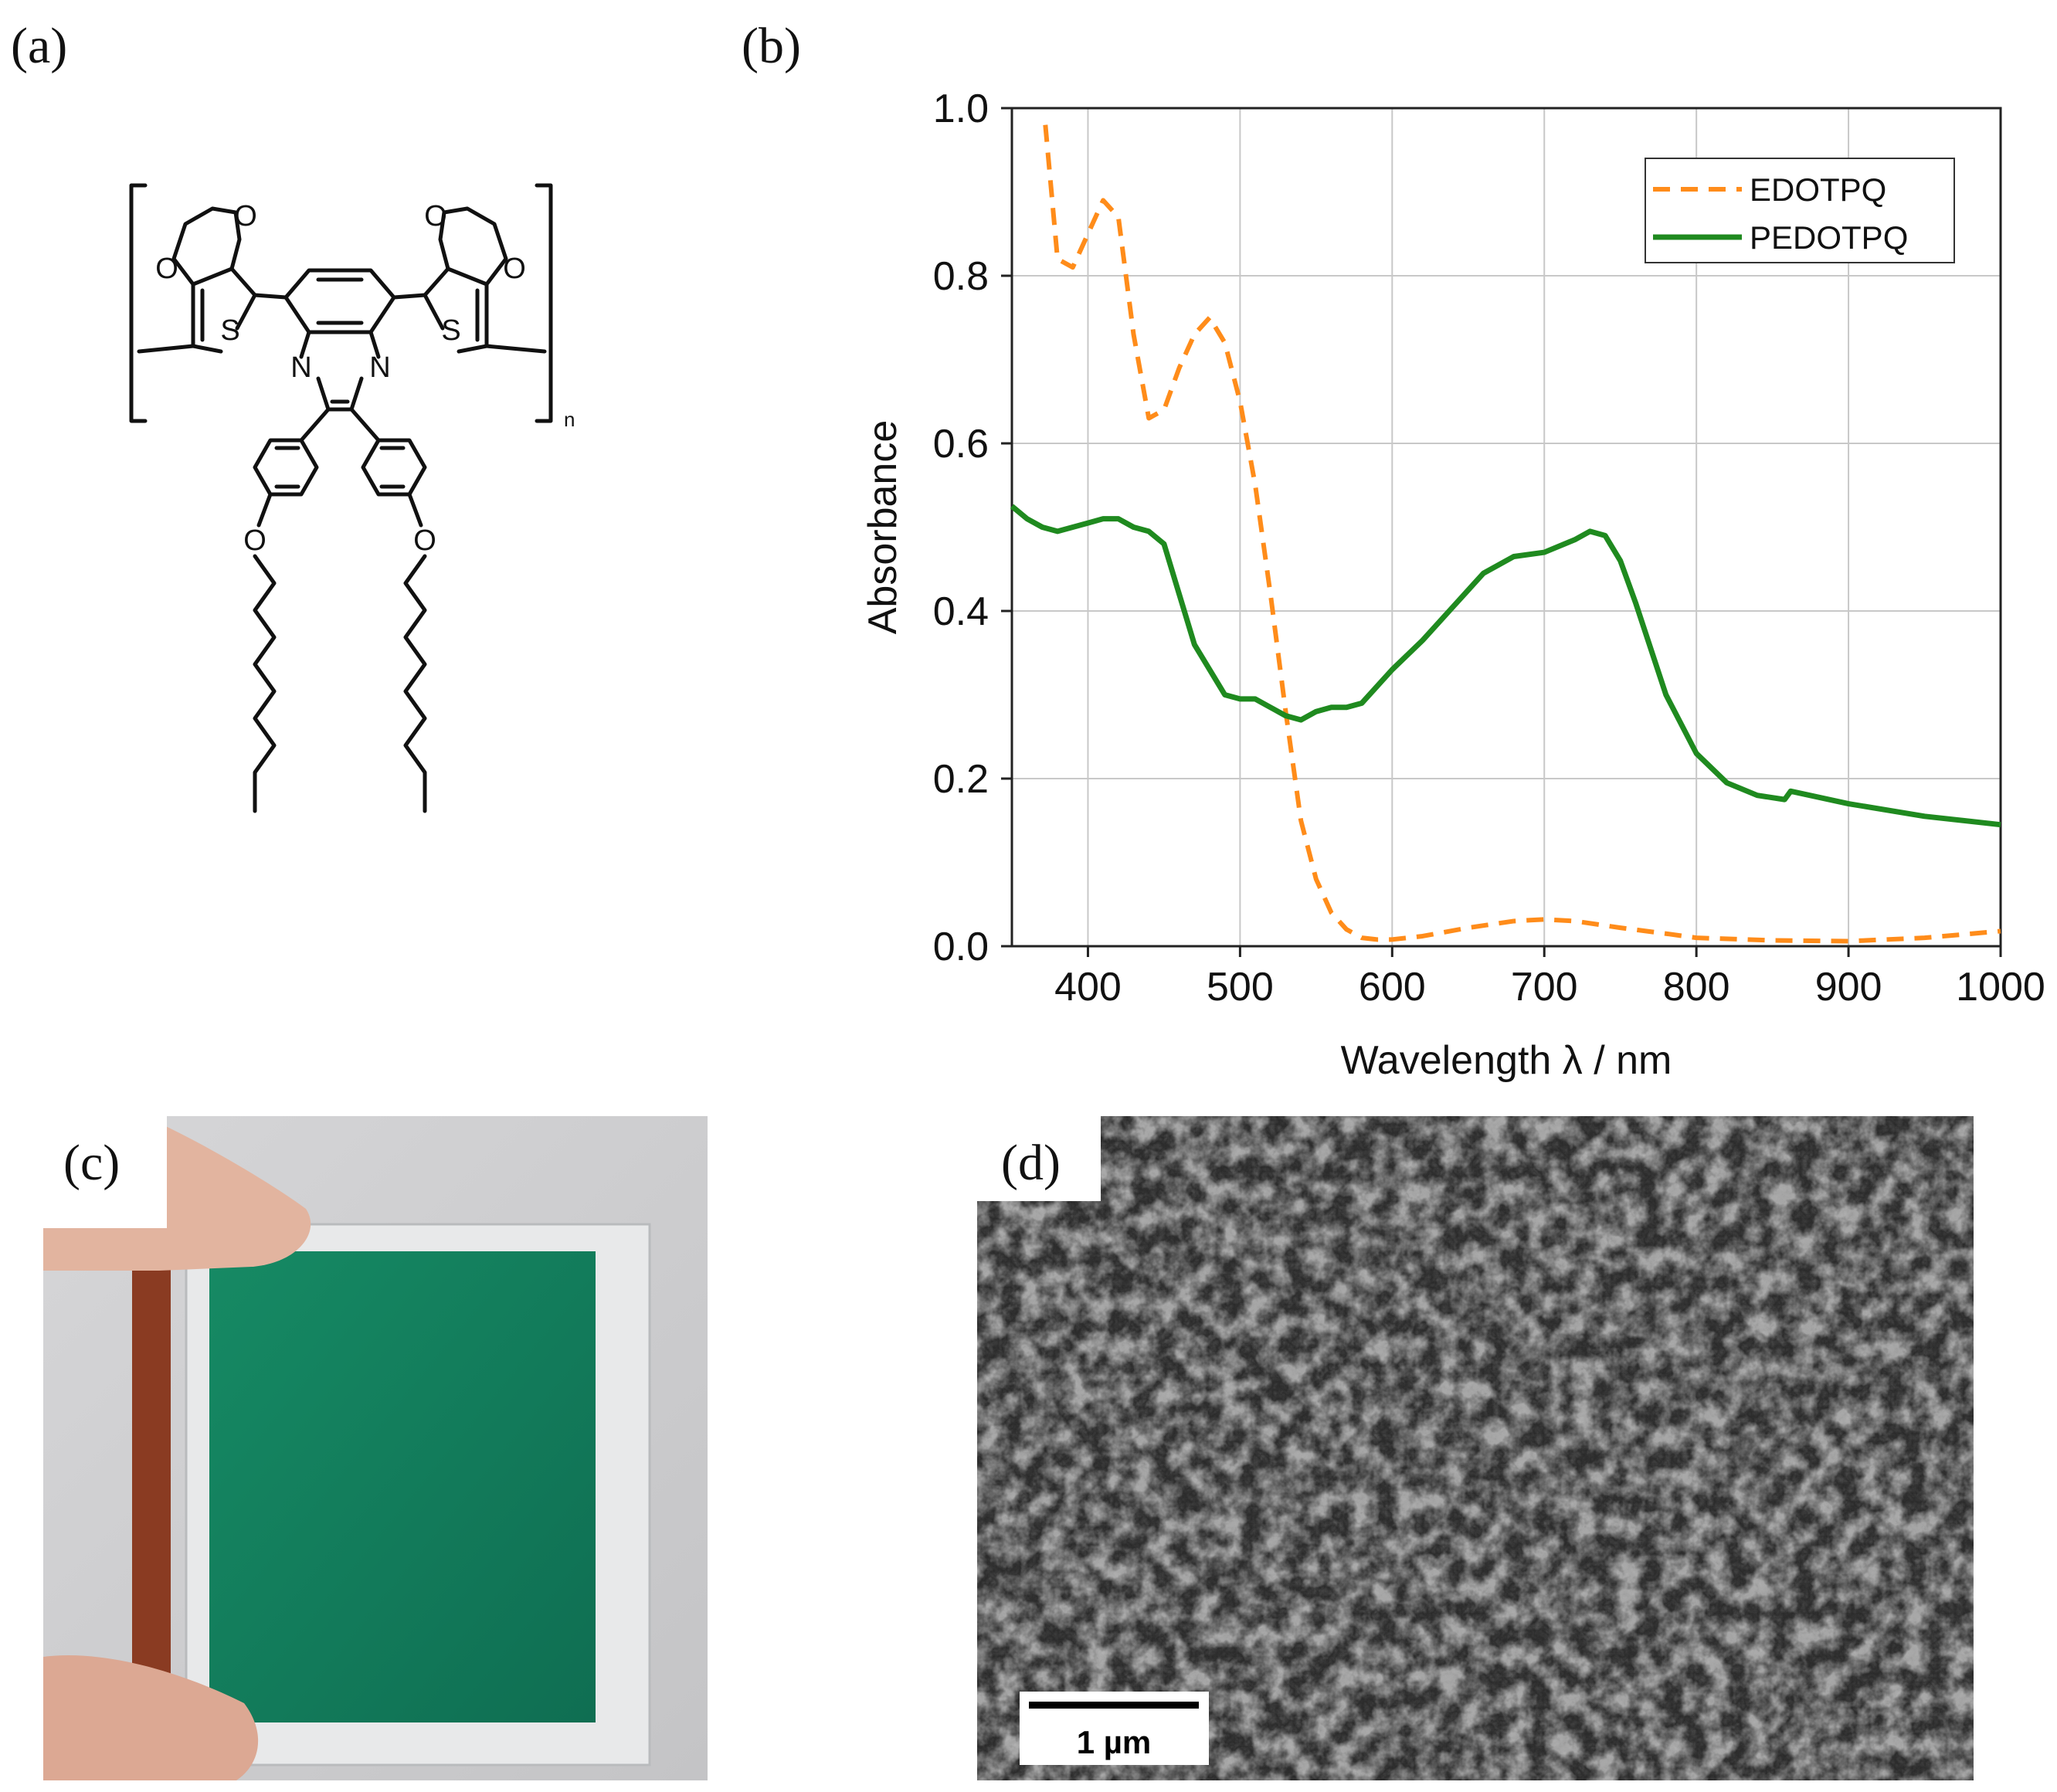 Image resolution: width=2057 pixels, height=1792 pixels. I want to click on right-chain-bond, so click(515, 349).